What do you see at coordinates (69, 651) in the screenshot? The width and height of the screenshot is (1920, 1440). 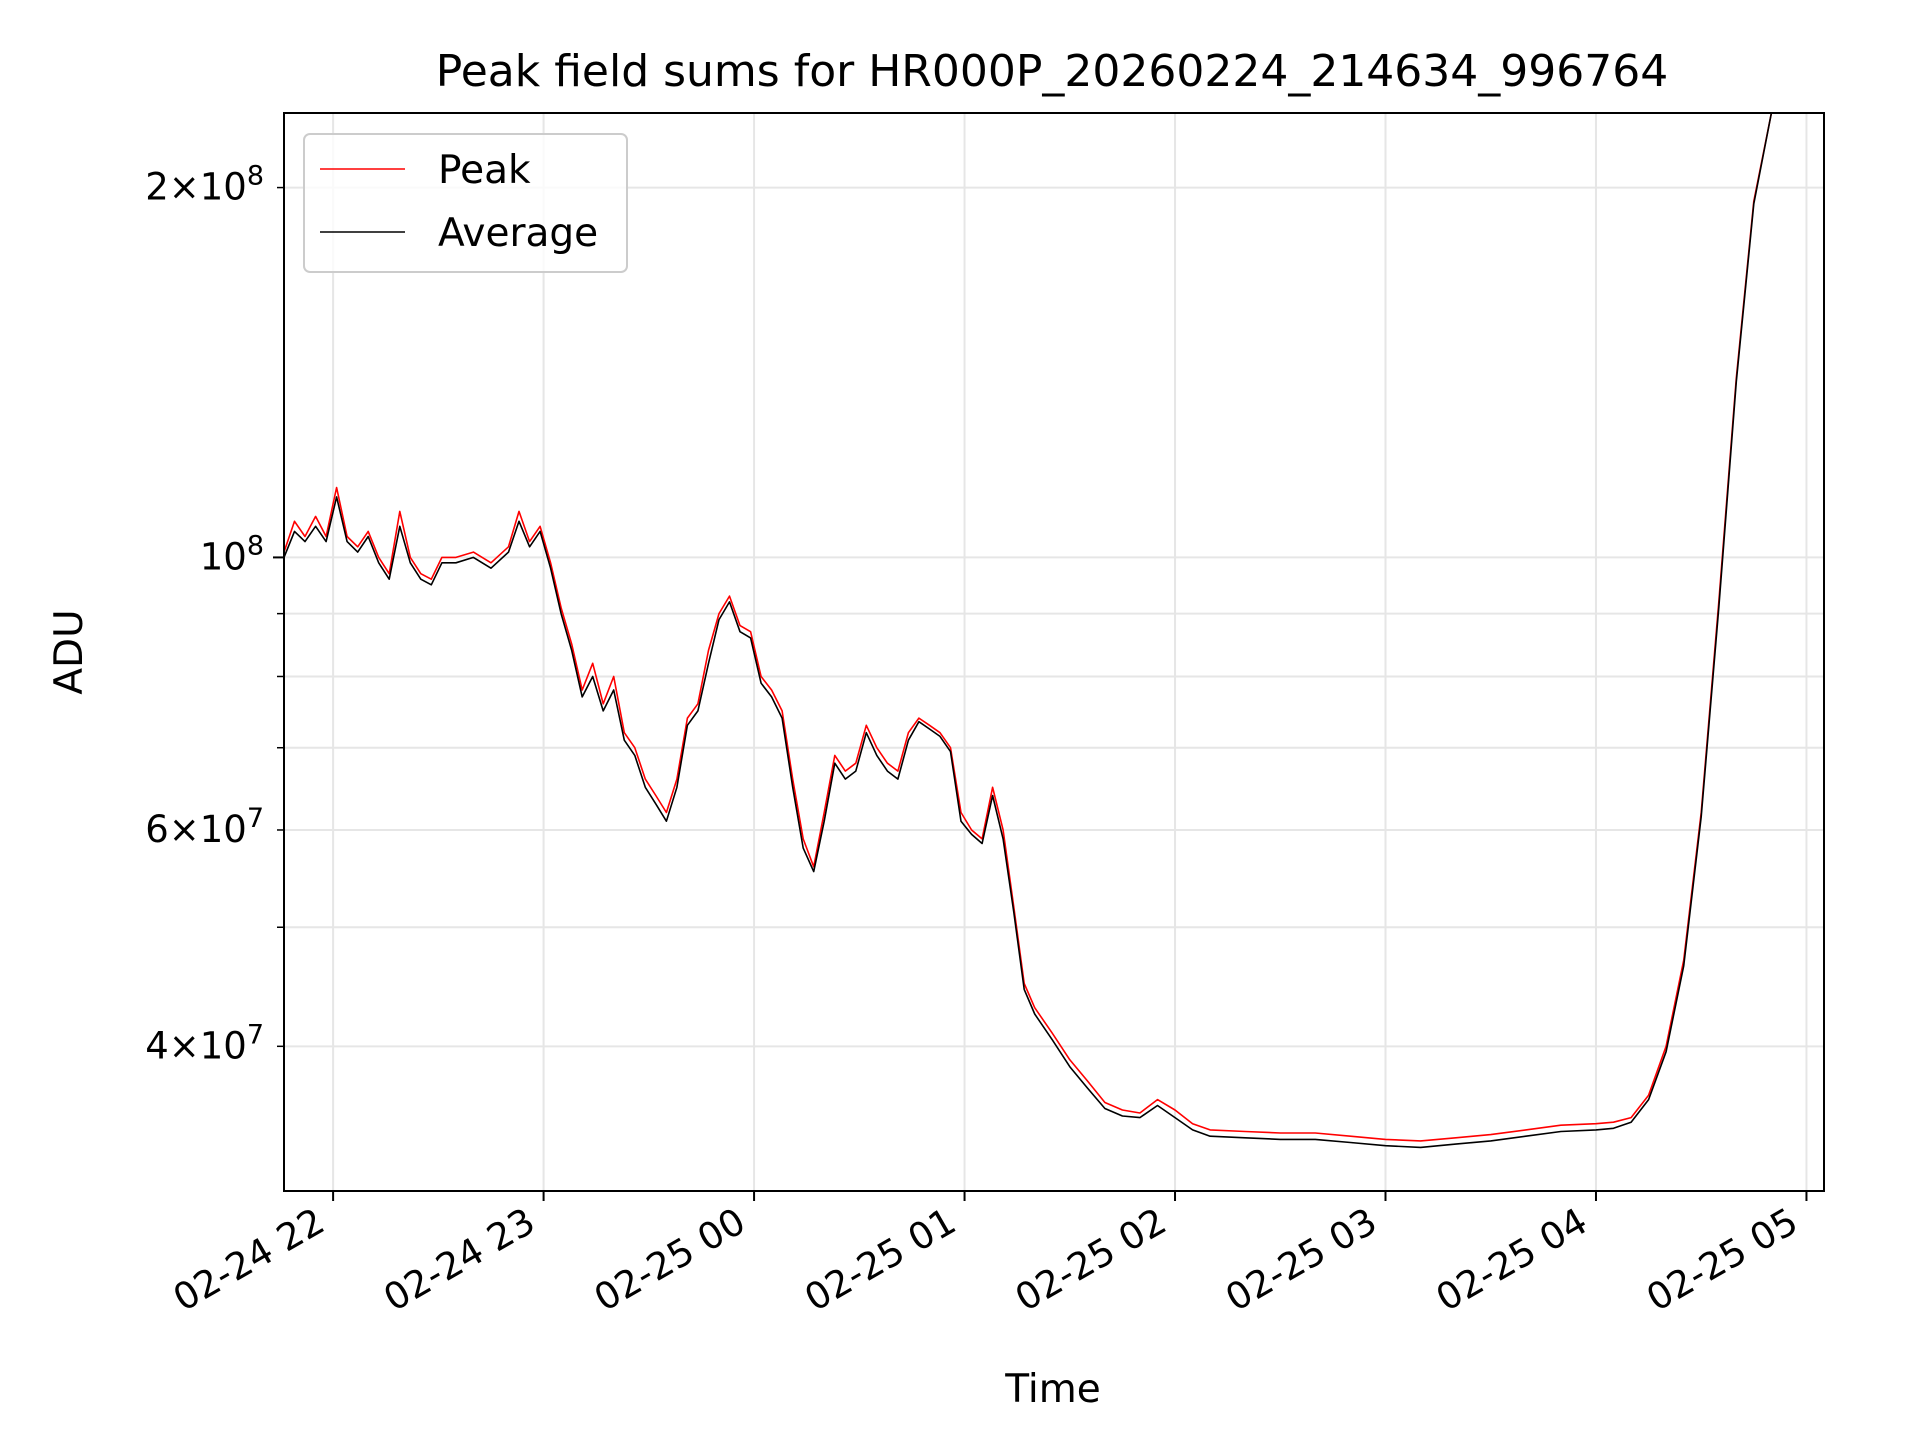 I see `y-axis-label: ADU` at bounding box center [69, 651].